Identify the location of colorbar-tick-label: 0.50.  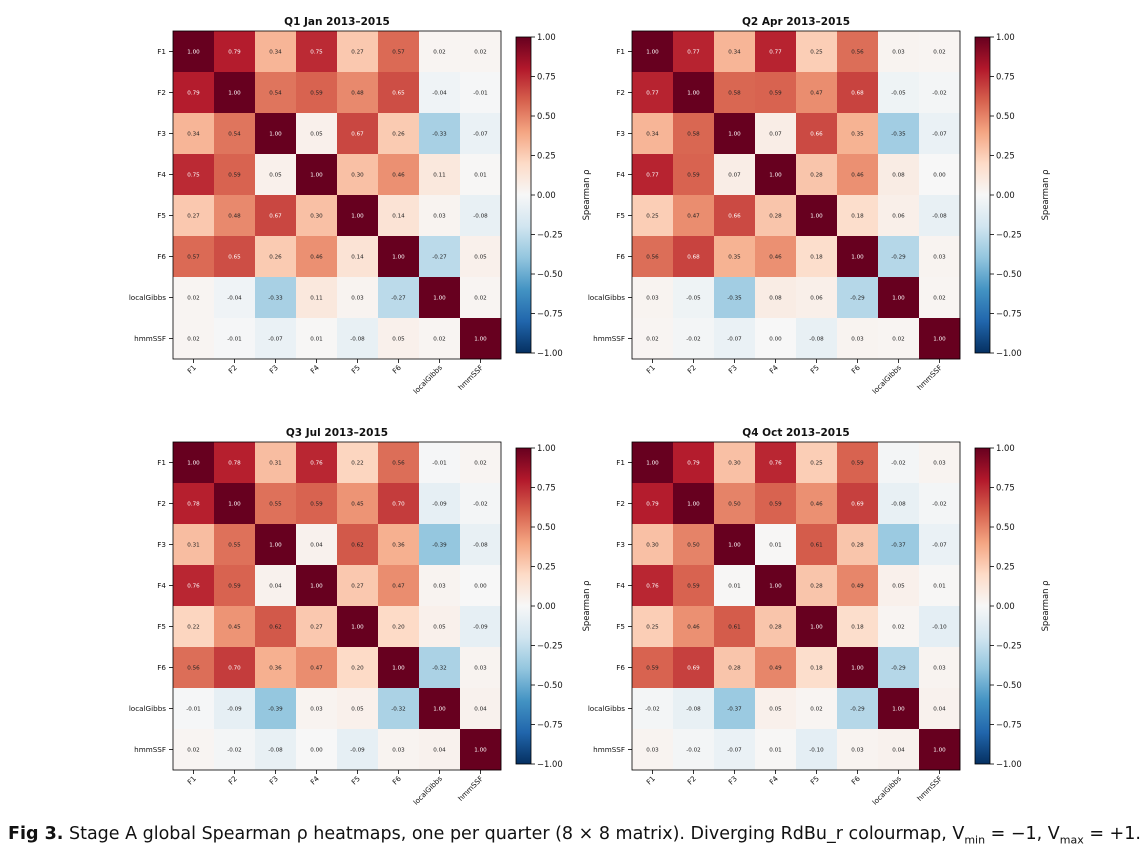
(1005, 527).